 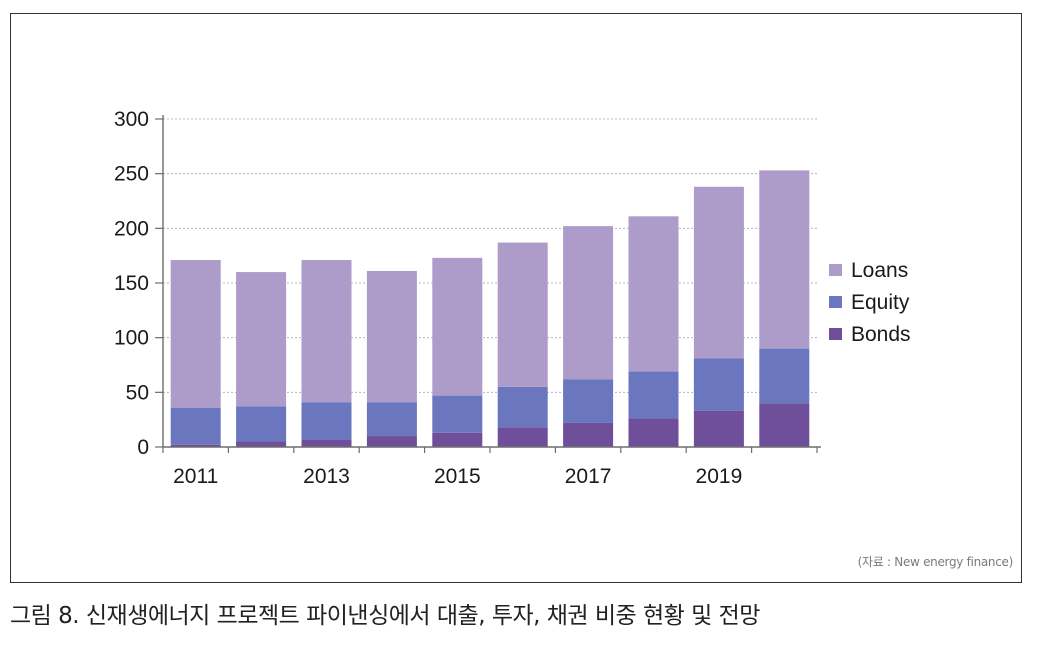 What do you see at coordinates (195, 445) in the screenshot?
I see `bar-bonds-2011` at bounding box center [195, 445].